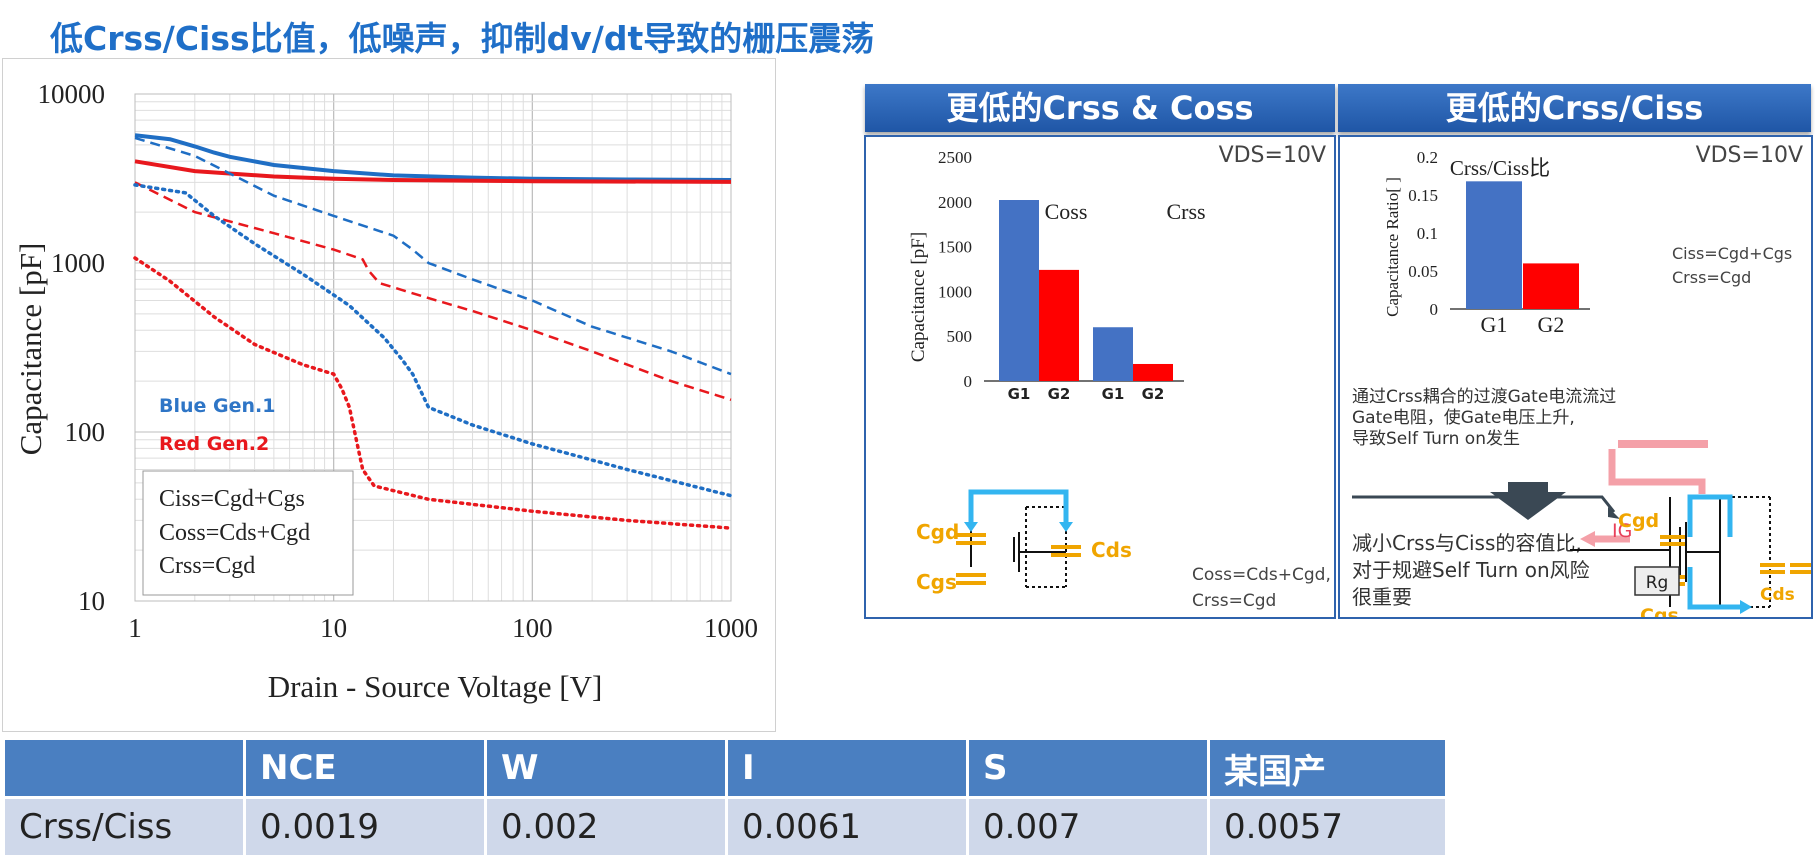 This screenshot has height=867, width=1815. I want to click on y-tick-label: 500, so click(960, 336).